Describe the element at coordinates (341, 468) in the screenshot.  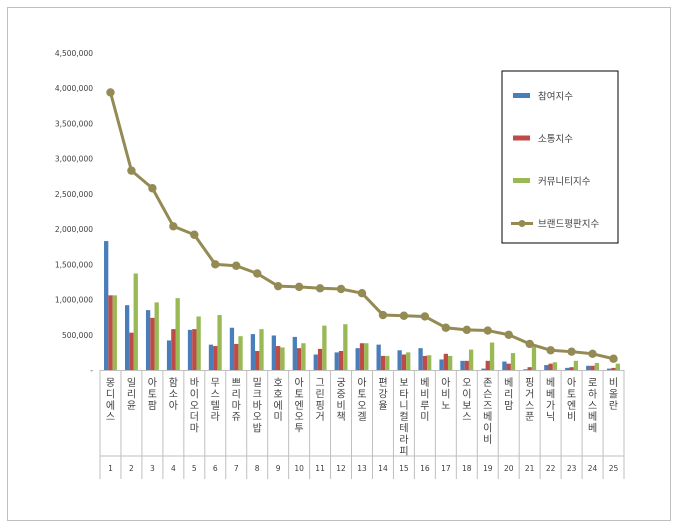
I see `x-rank-label: 12` at that location.